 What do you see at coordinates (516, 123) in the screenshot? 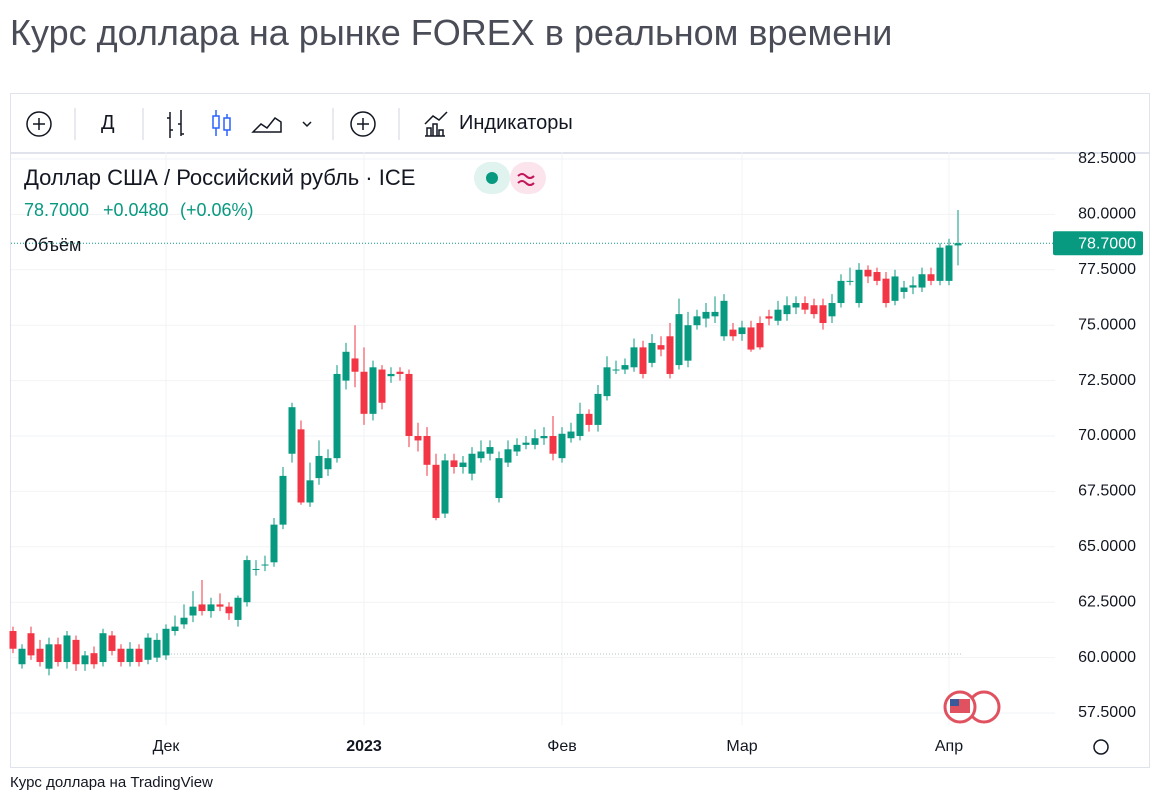
I see `indicators: Индикаторы` at bounding box center [516, 123].